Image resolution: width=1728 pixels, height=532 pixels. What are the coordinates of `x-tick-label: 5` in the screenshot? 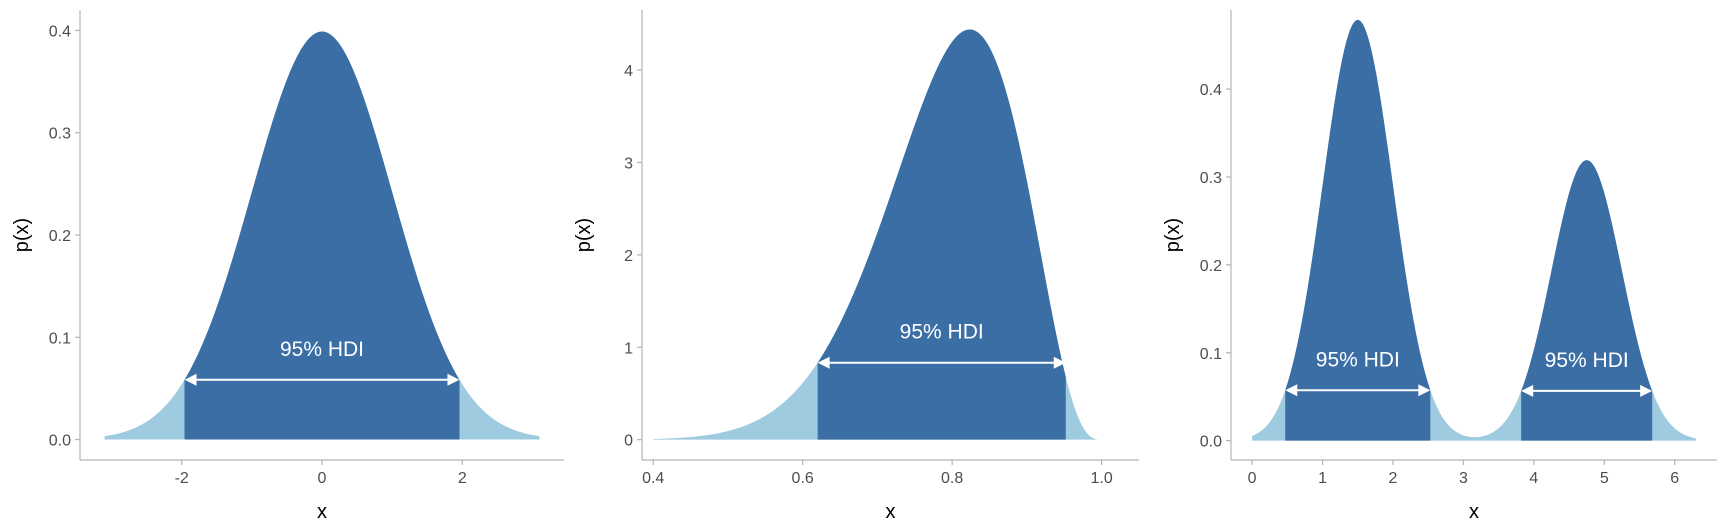 It's located at (1604, 478).